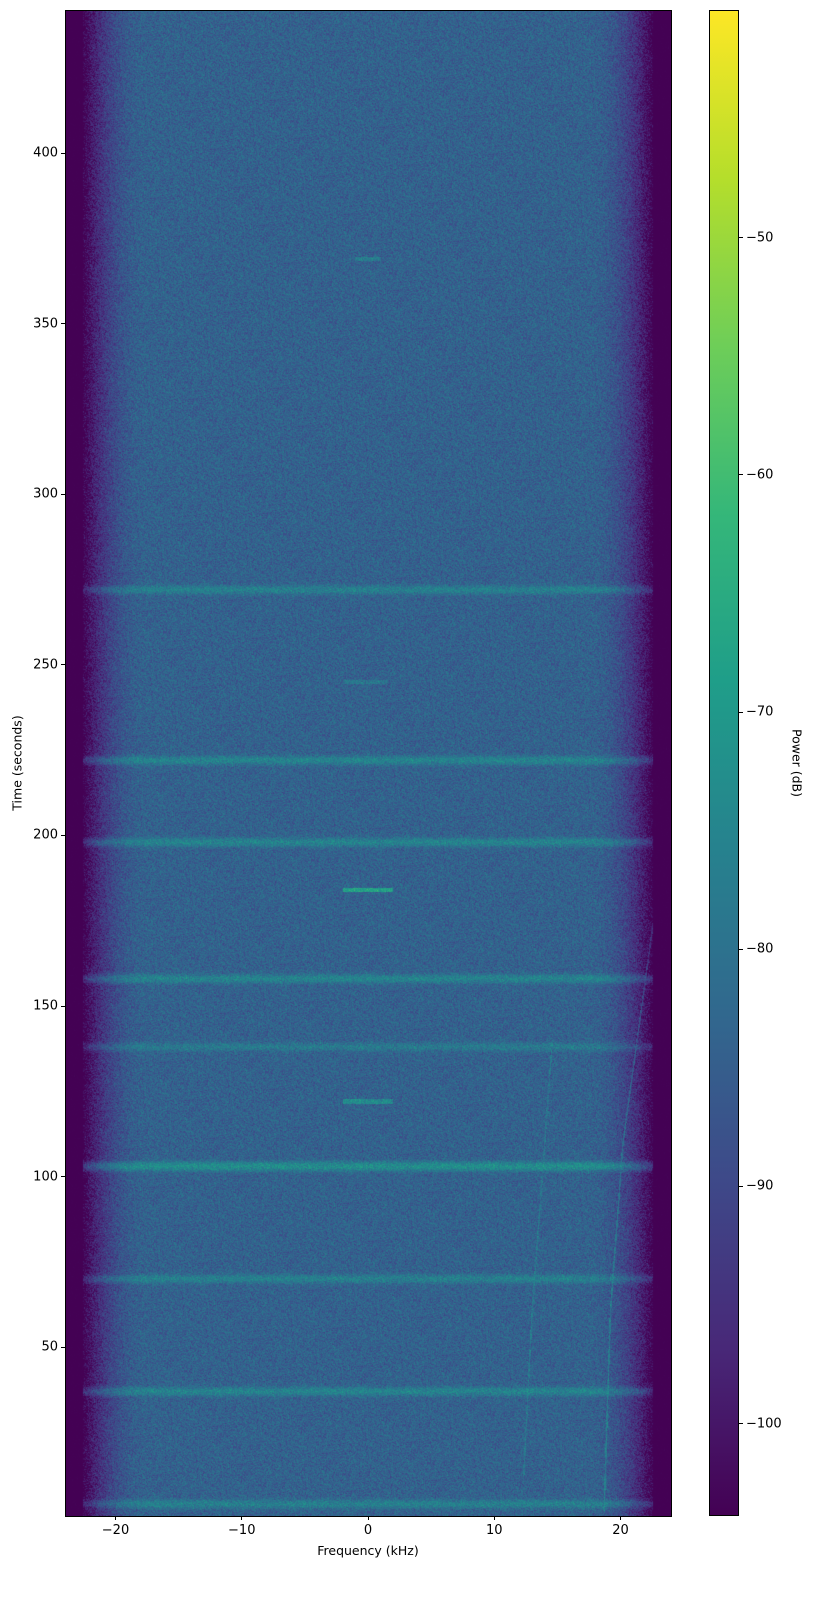  I want to click on colorbar-tick-label: −80, so click(760, 949).